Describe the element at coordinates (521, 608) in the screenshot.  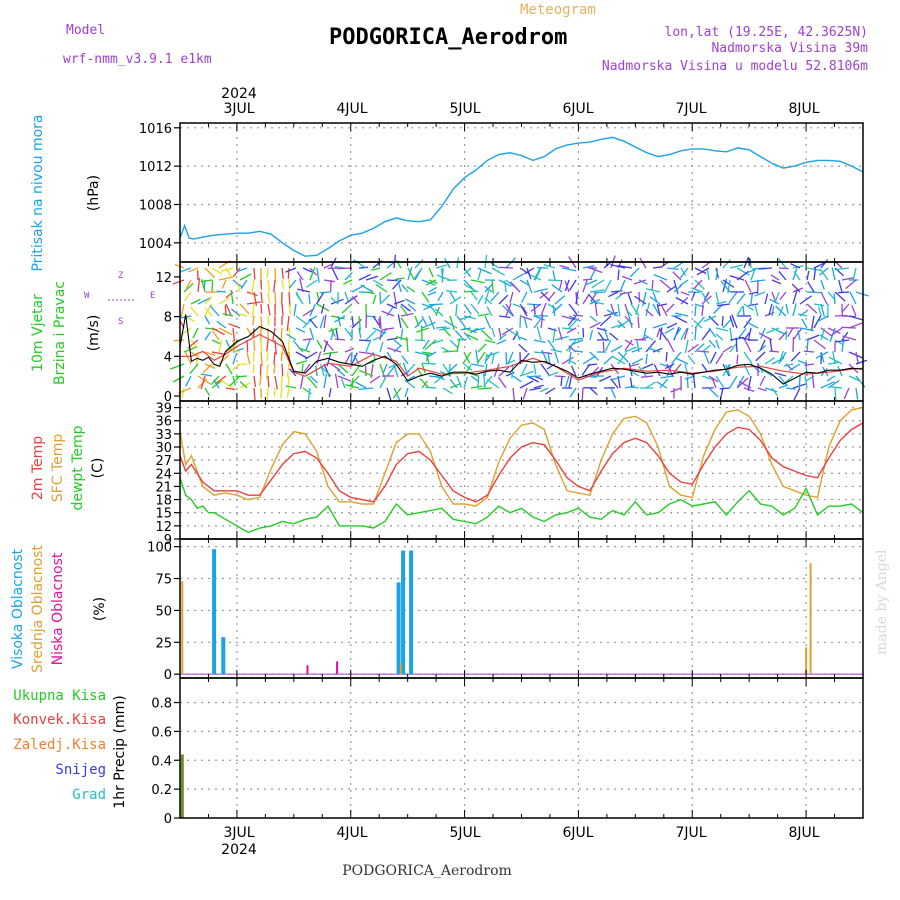
I see `panel-frame` at that location.